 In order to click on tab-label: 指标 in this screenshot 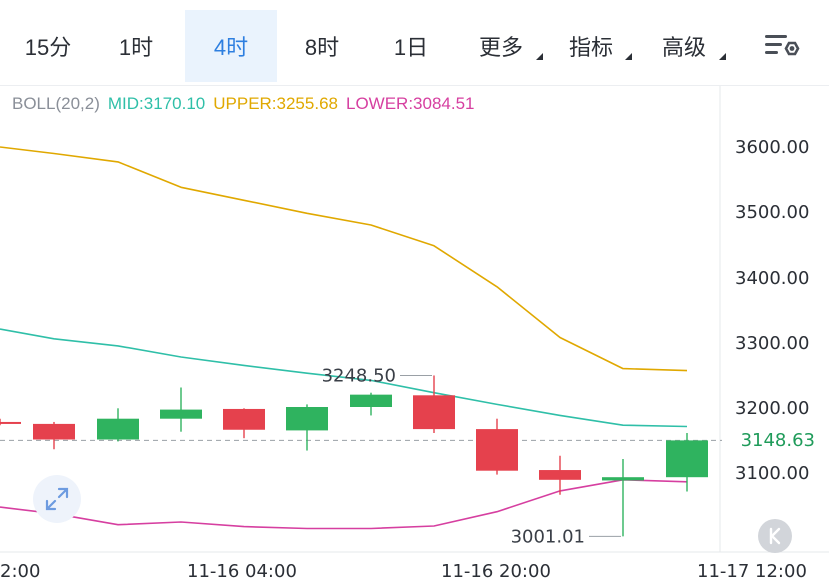, I will do `click(590, 47)`.